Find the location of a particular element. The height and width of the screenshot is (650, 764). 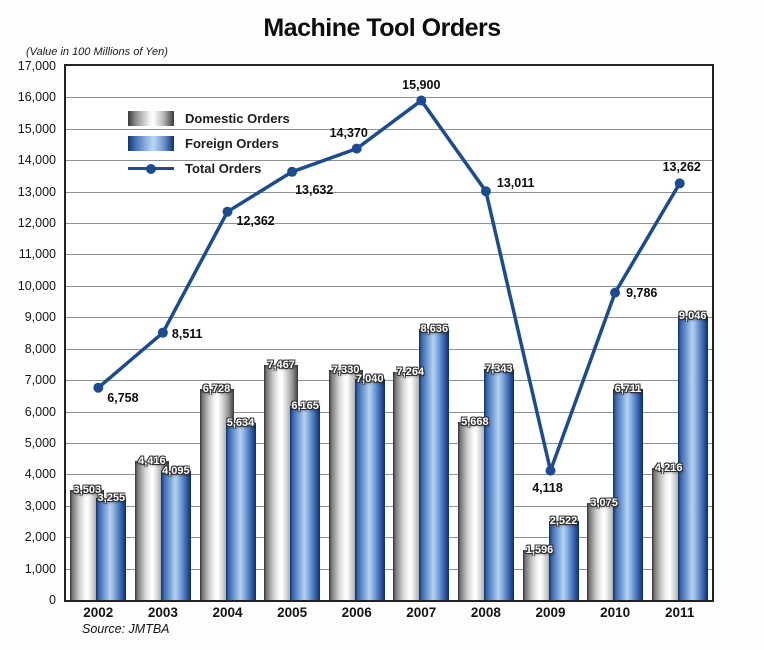

bar-foreign-2004 is located at coordinates (240, 511).